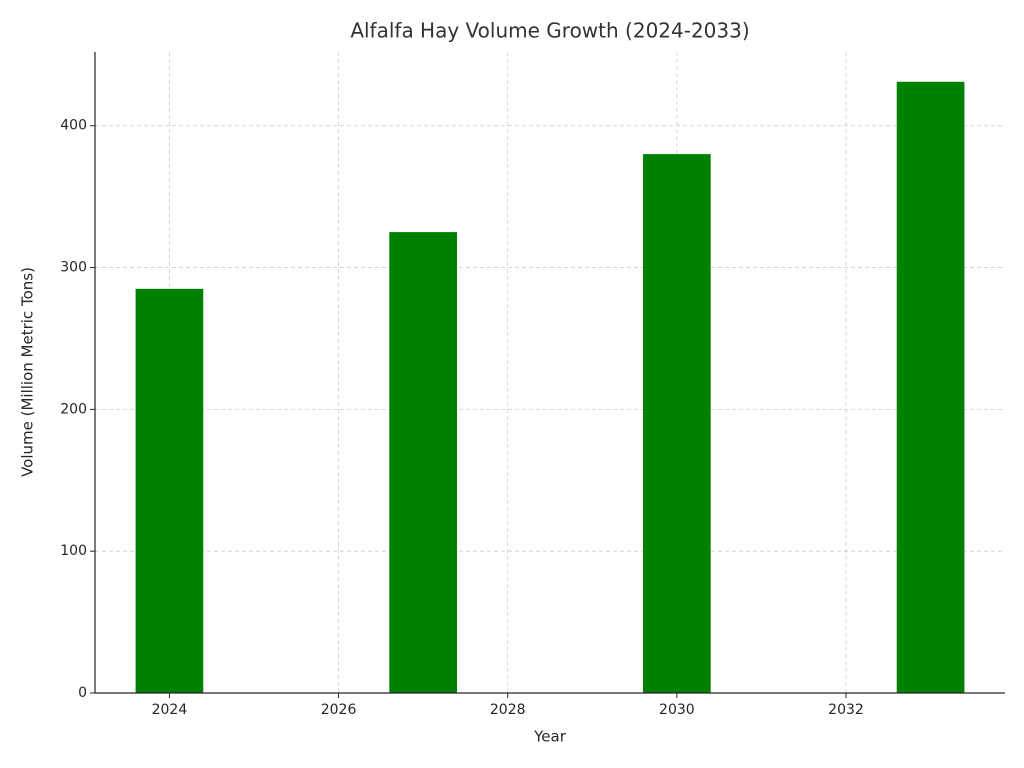 The image size is (1024, 768). What do you see at coordinates (508, 710) in the screenshot?
I see `x-tick-label: 2028` at bounding box center [508, 710].